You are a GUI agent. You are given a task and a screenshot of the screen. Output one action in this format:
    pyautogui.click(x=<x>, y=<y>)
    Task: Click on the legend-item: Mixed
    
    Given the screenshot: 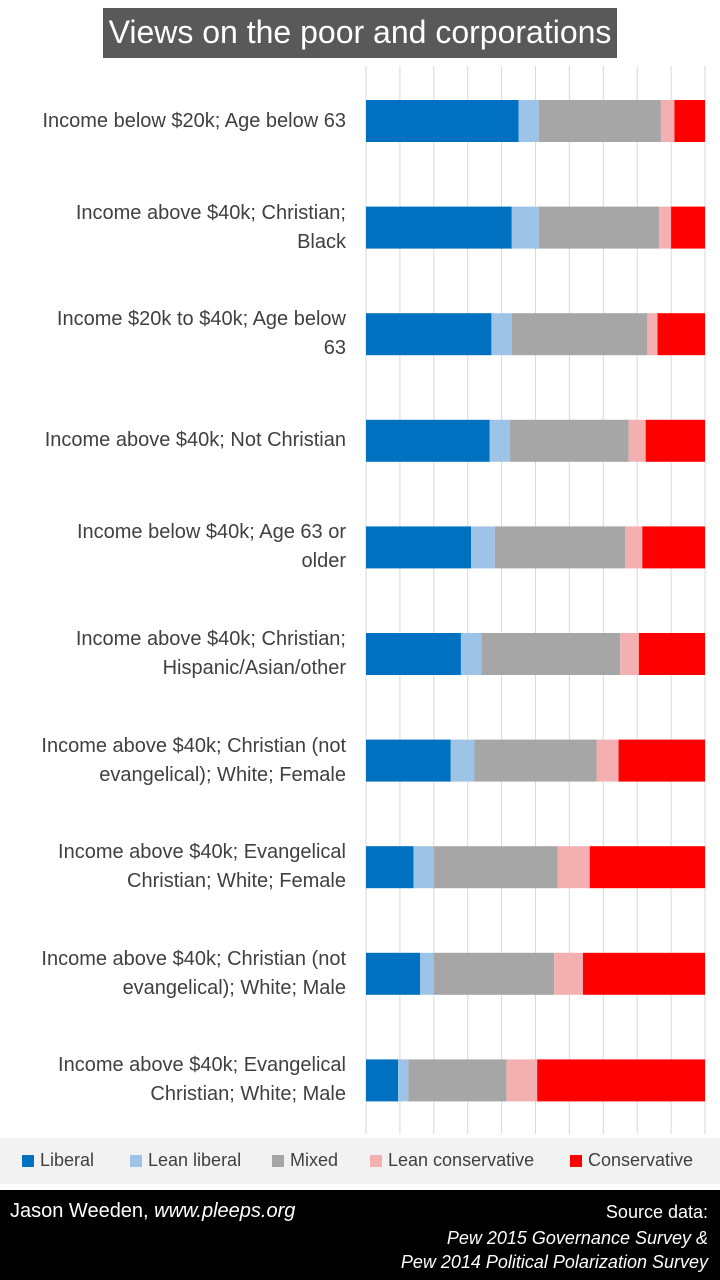 What is the action you would take?
    pyautogui.click(x=305, y=1160)
    